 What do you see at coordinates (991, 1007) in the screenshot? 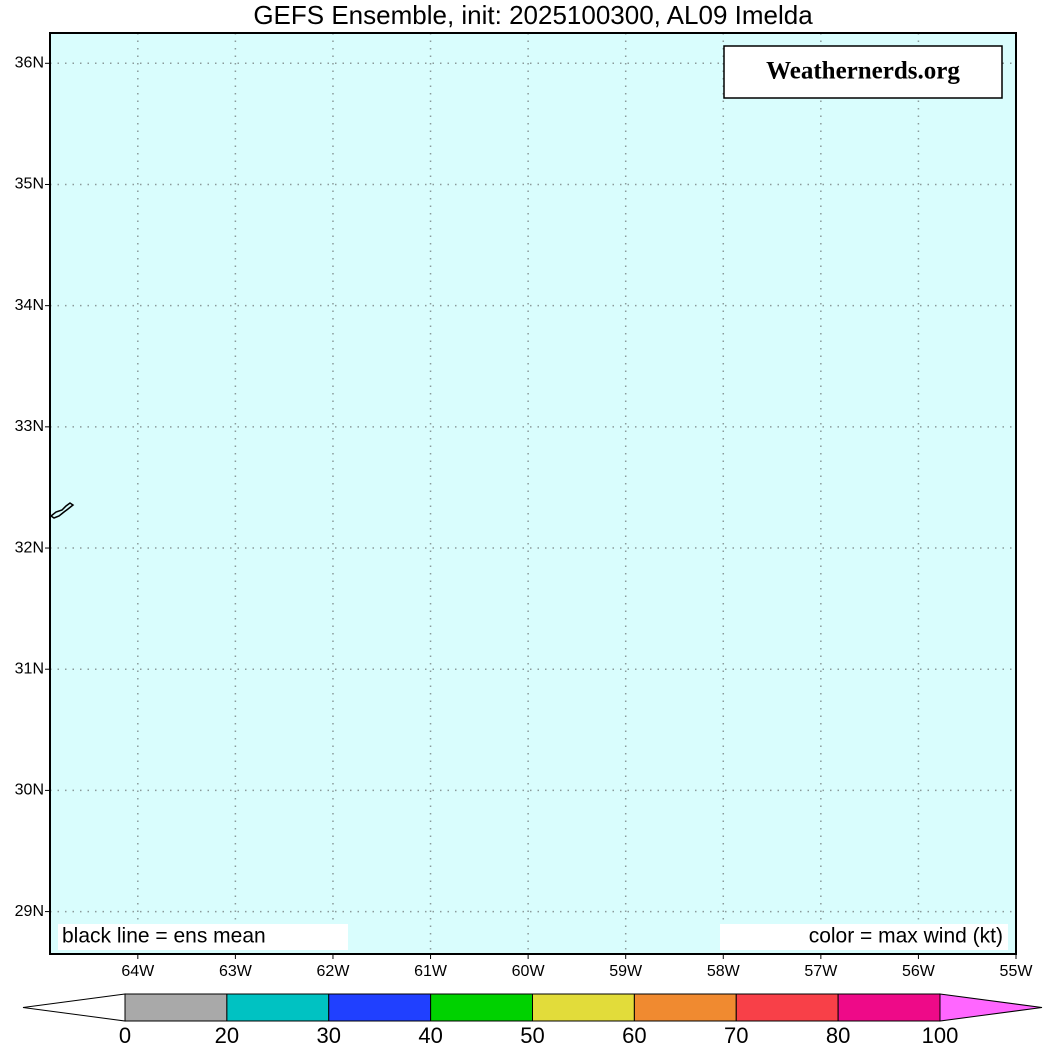
I see `colorbar-over` at bounding box center [991, 1007].